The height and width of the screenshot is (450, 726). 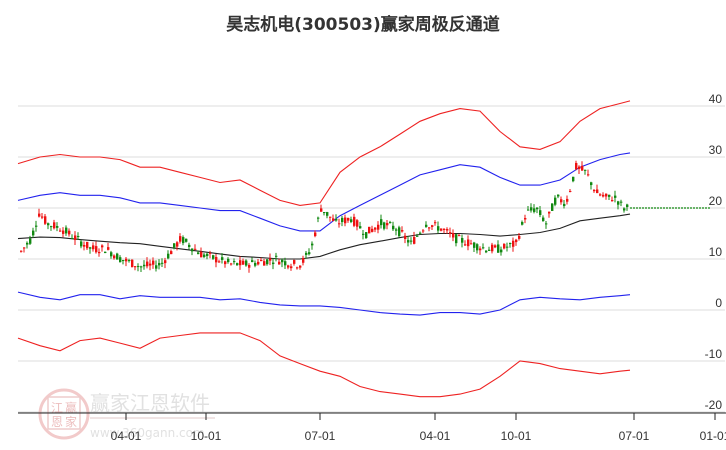 I want to click on y-tick-label: -10, so click(x=714, y=354).